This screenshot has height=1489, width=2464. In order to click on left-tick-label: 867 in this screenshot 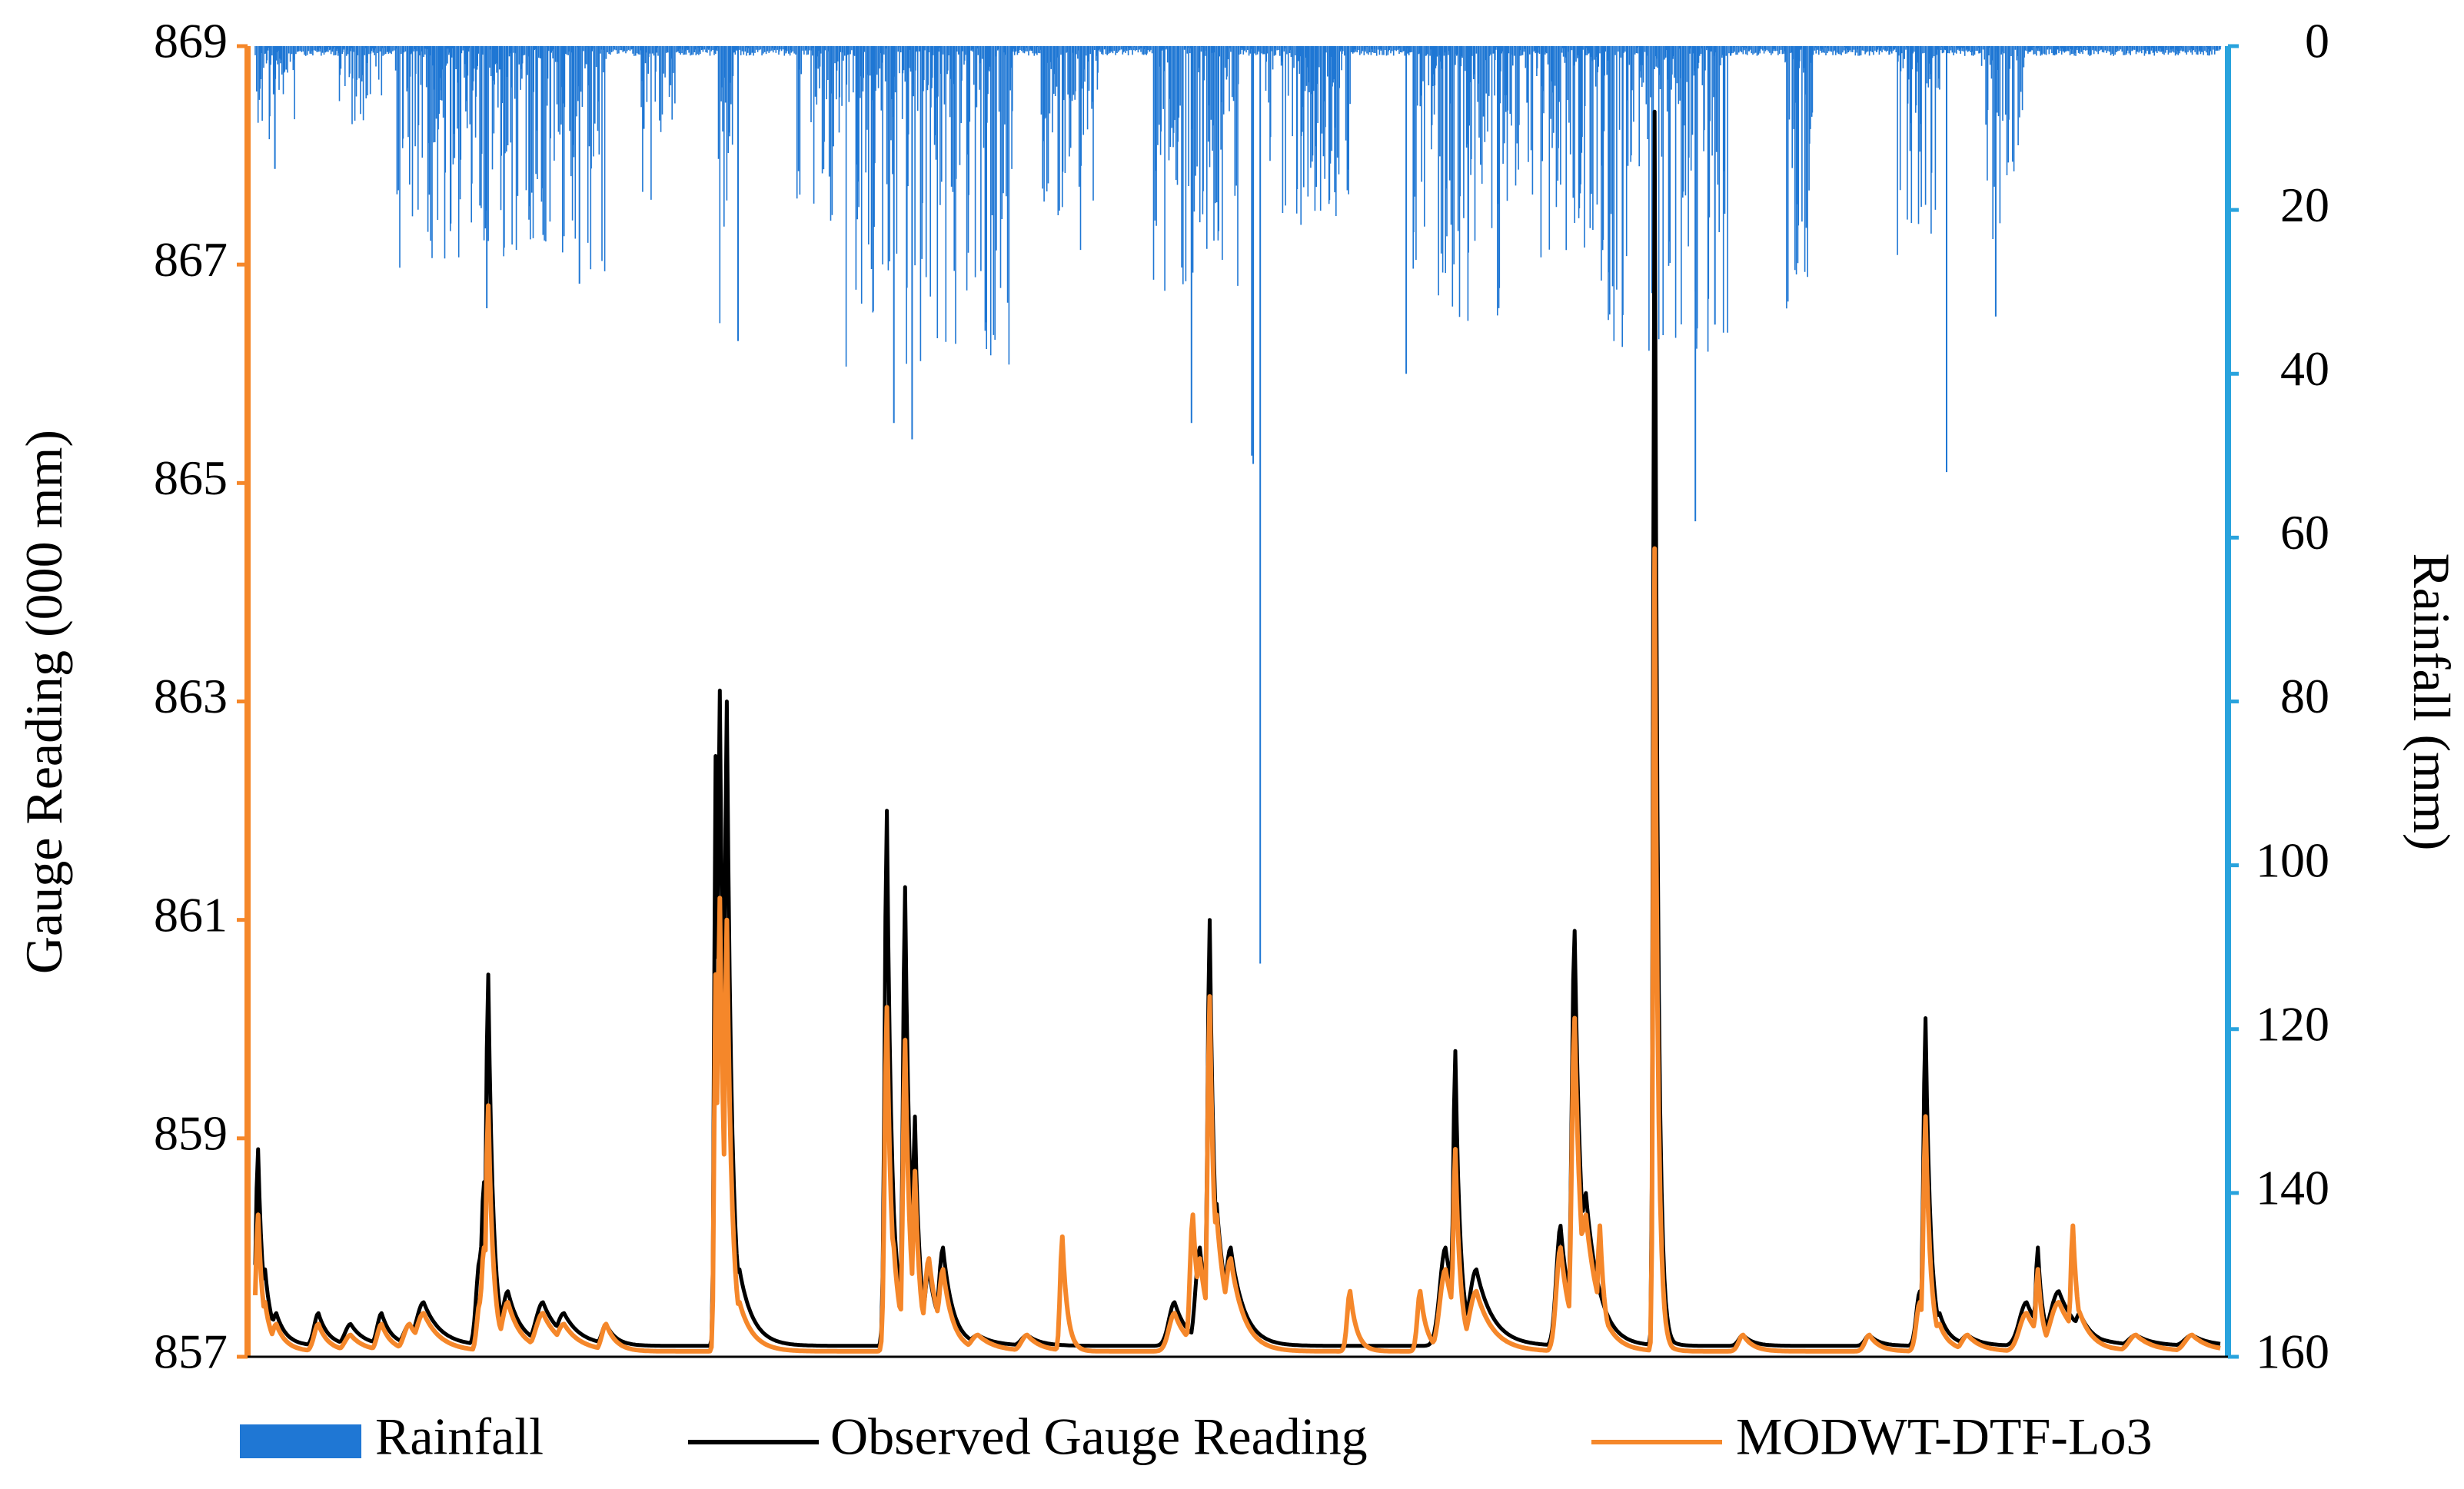, I will do `click(191, 260)`.